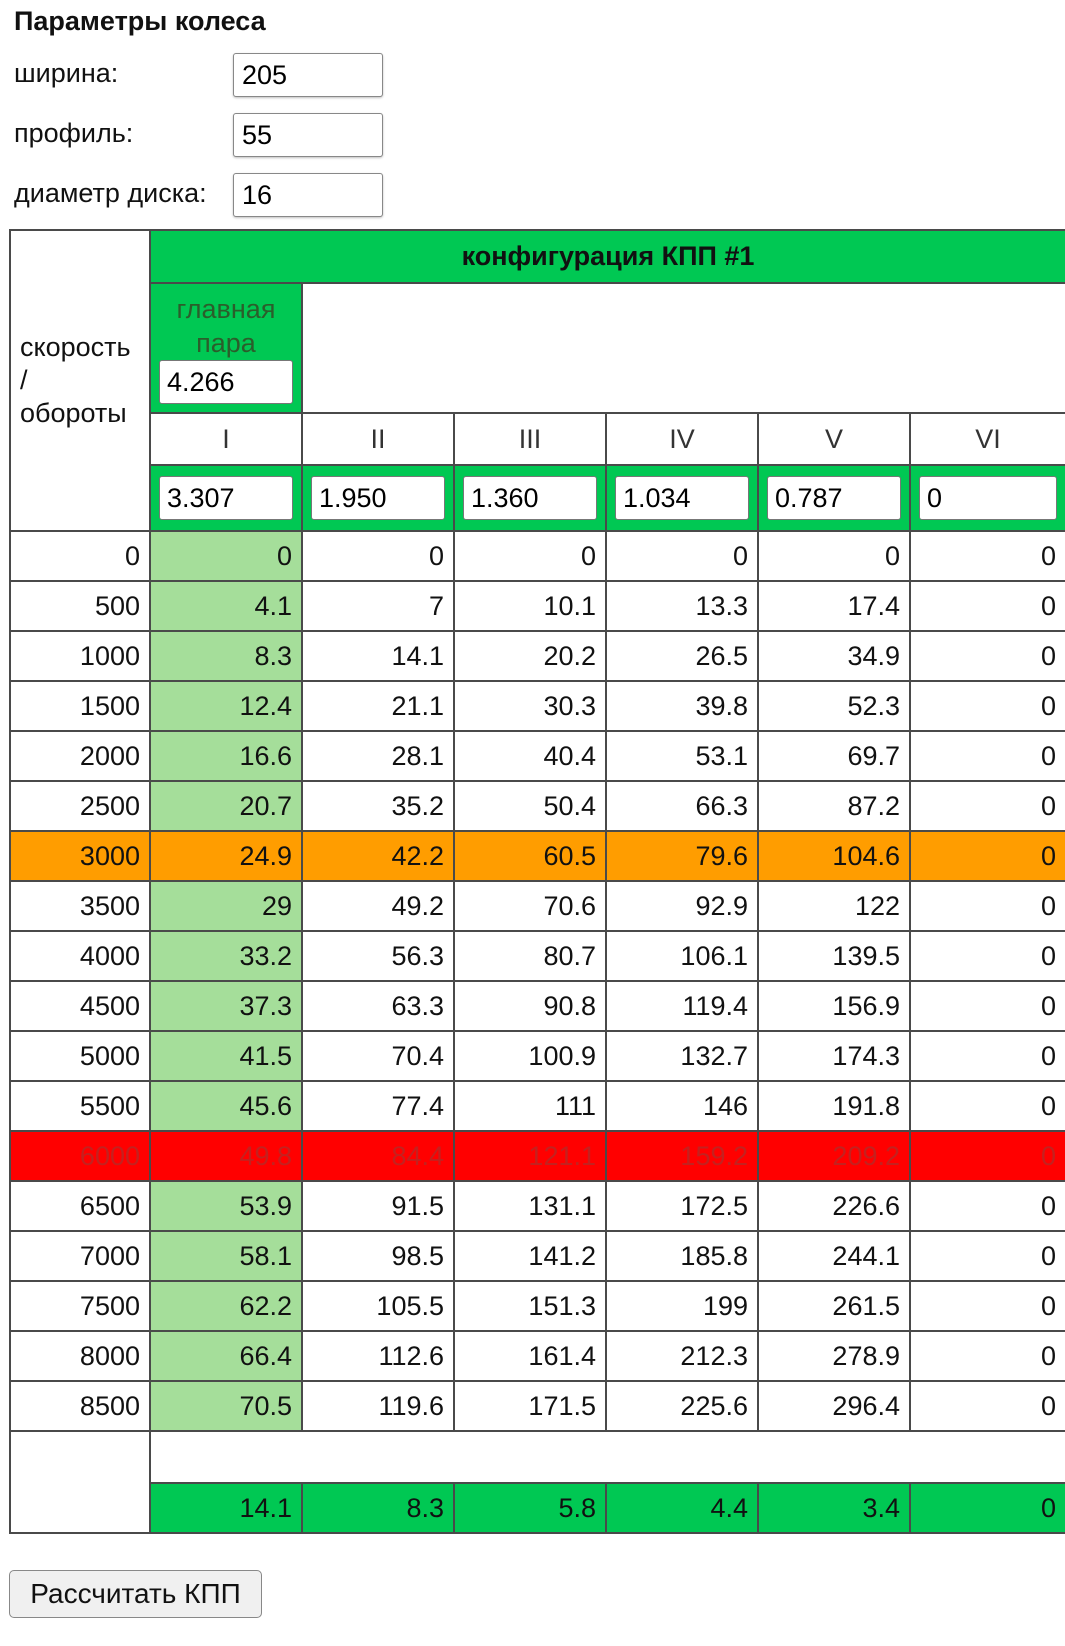 The image size is (1065, 1646). I want to click on rpm-cell: 7500, so click(80, 1306).